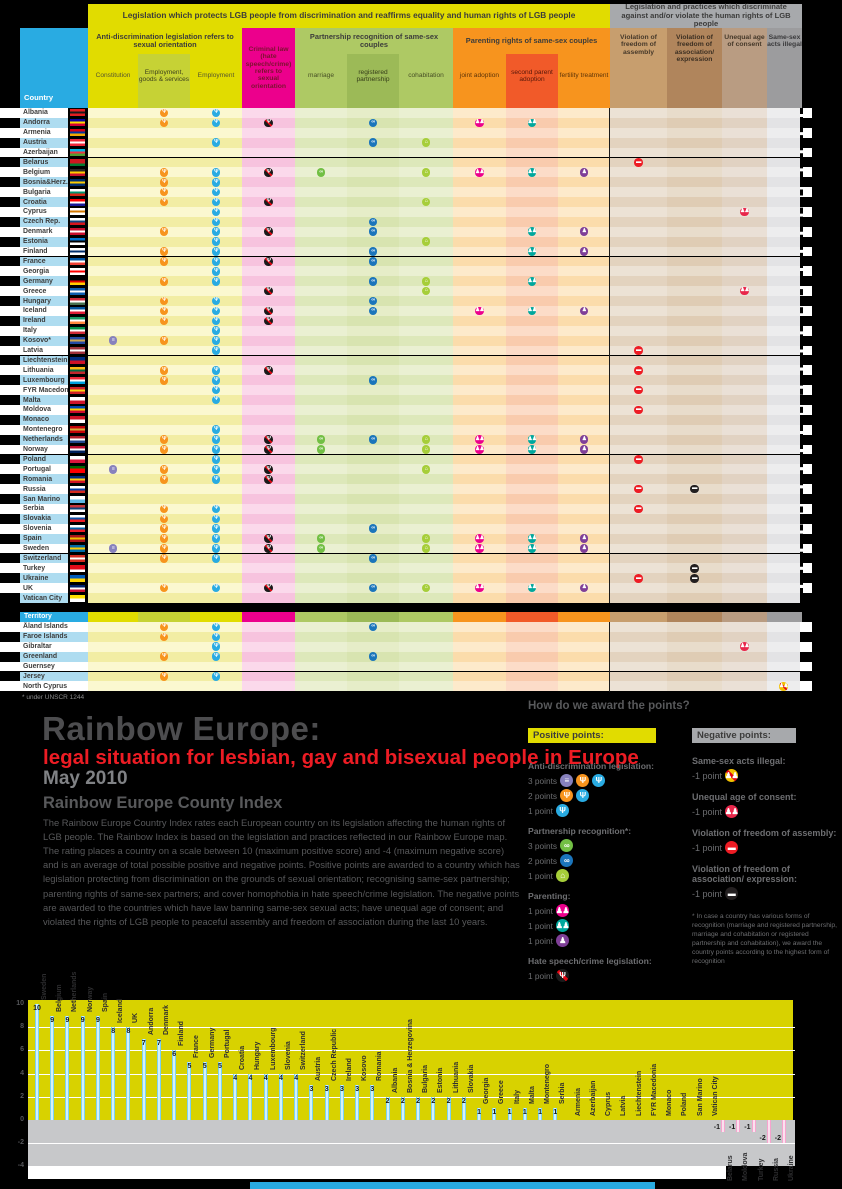  Describe the element at coordinates (426, 439) in the screenshot. I see `cohabitation-house-icon: ⌂` at that location.